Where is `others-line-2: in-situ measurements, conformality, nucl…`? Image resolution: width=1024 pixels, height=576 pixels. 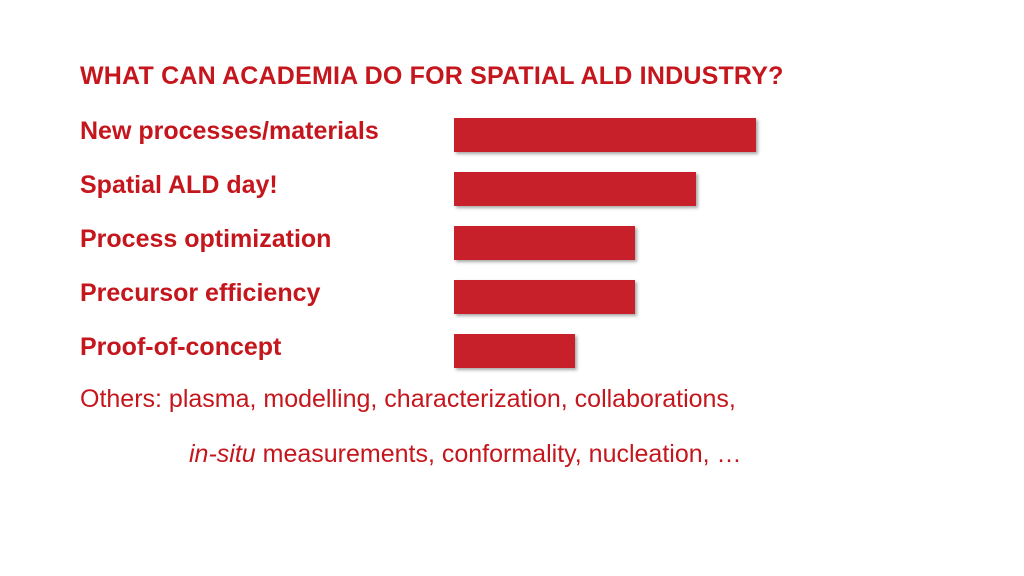
others-line-2: in-situ measurements, conformality, nucl… is located at coordinates (465, 454).